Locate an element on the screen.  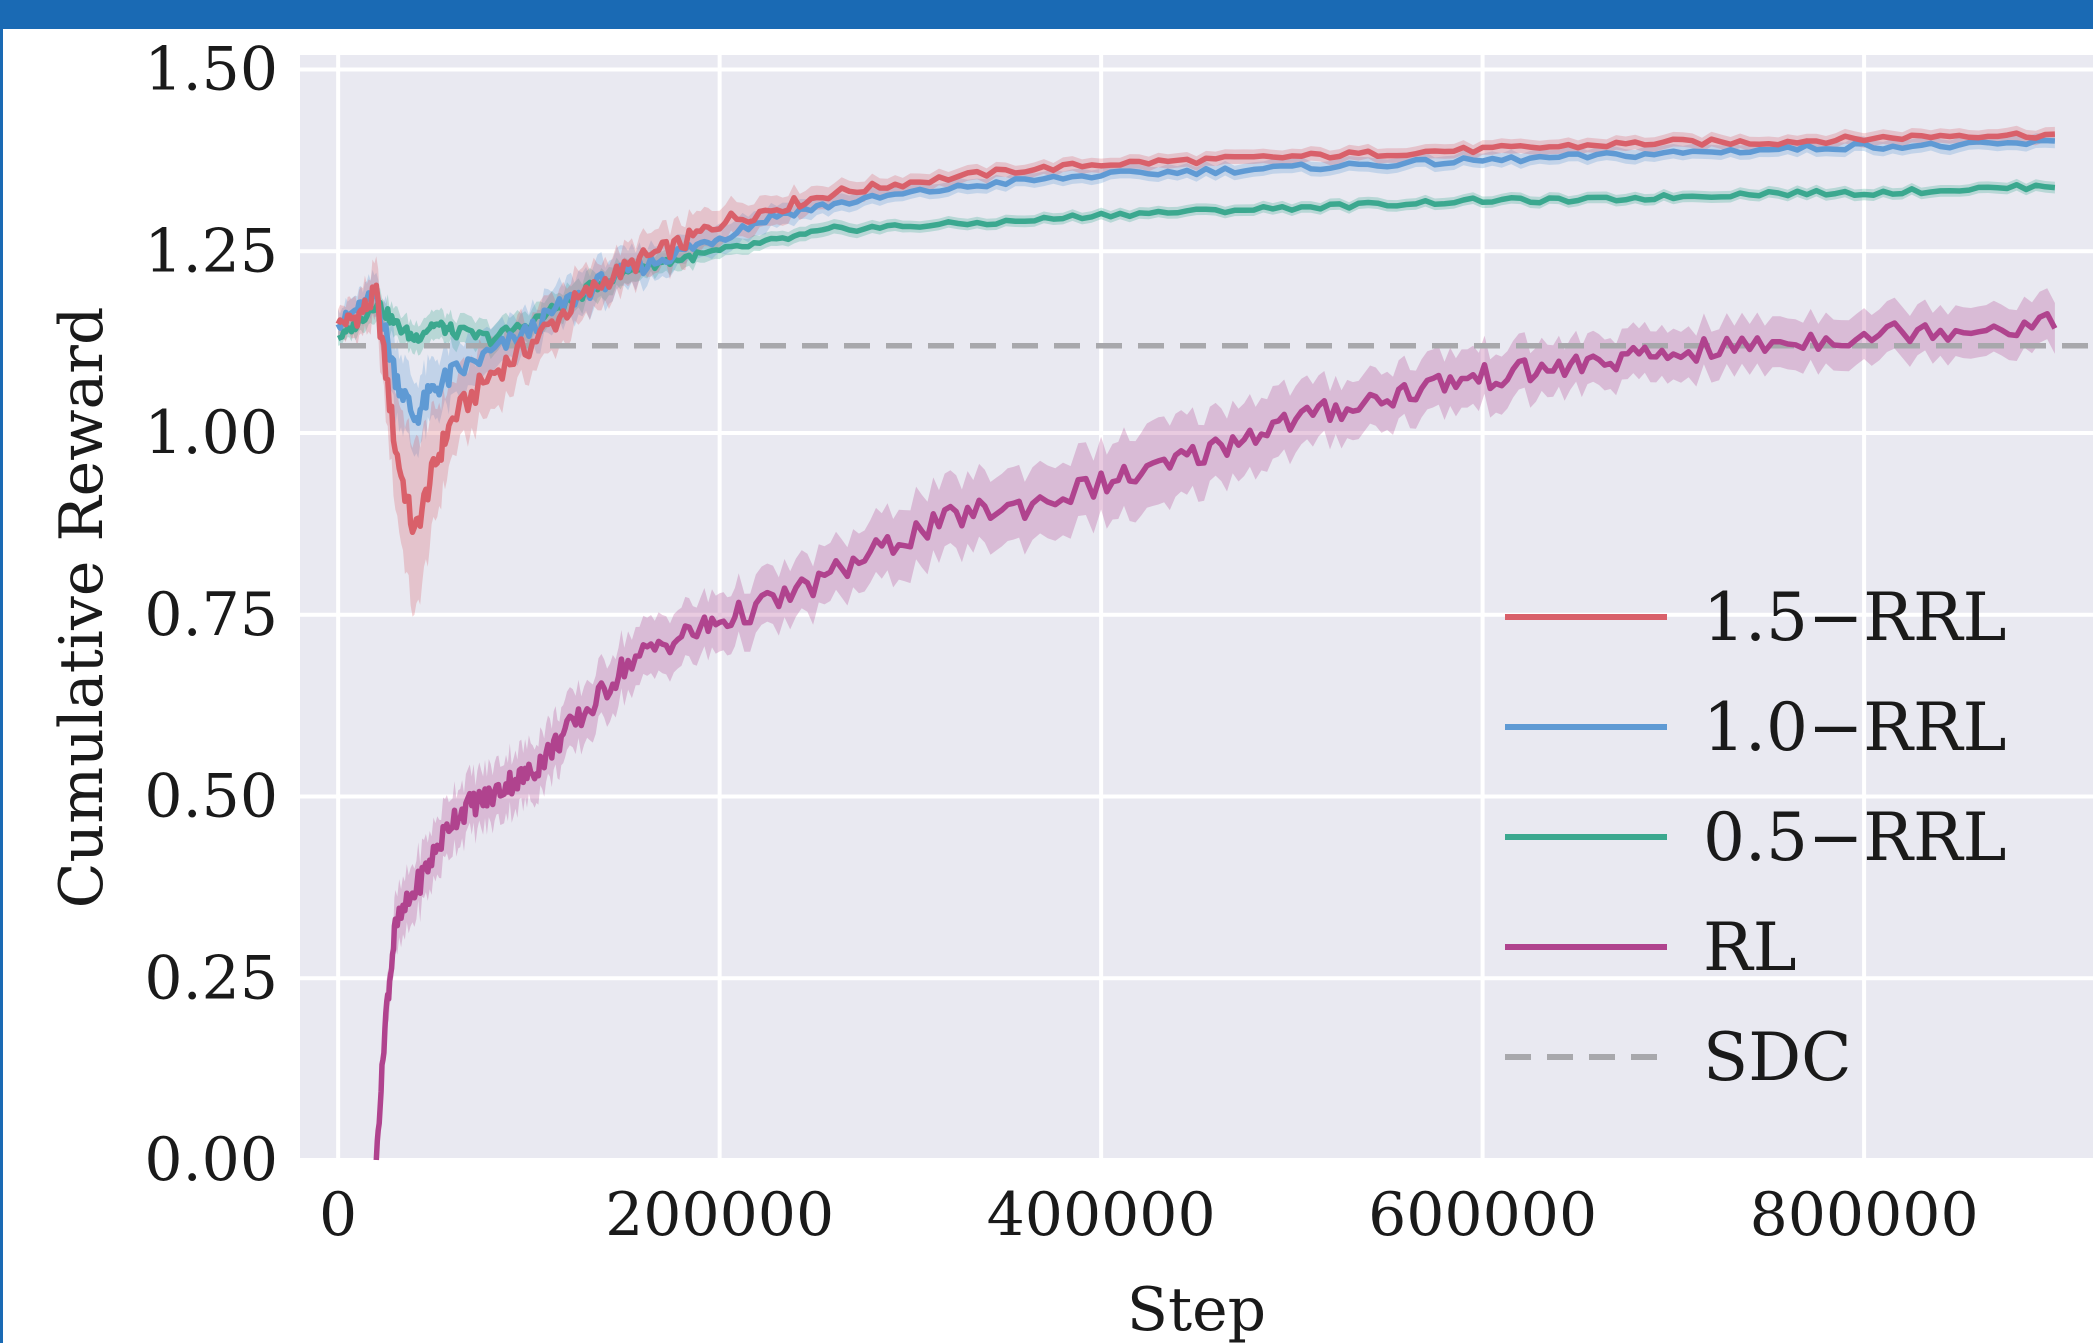
y-tick-label: 1.00 is located at coordinates (211, 433).